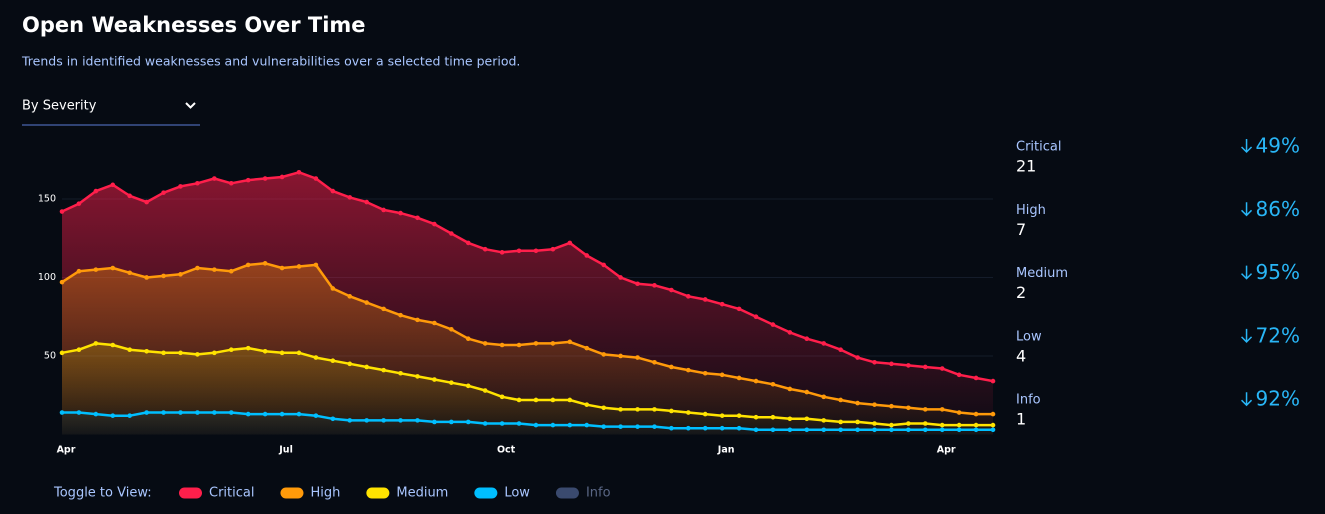 This screenshot has width=1325, height=514. Describe the element at coordinates (190, 105) in the screenshot. I see `chevron` at that location.